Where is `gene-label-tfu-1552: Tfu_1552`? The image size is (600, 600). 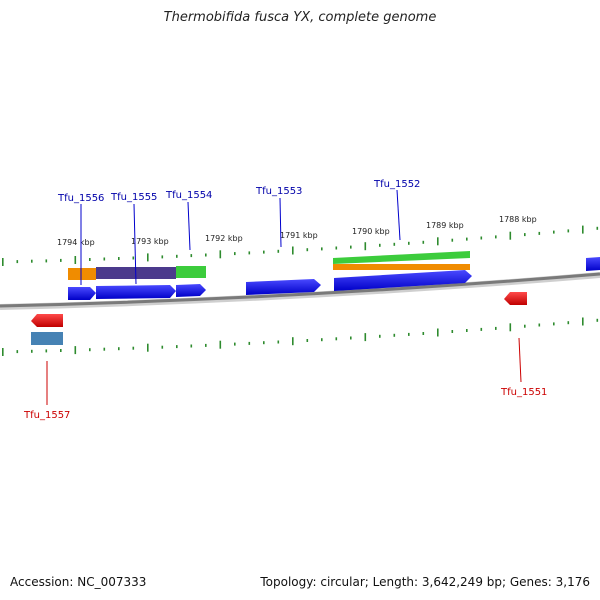
gene-label-tfu-1552: Tfu_1552 is located at coordinates (396, 184).